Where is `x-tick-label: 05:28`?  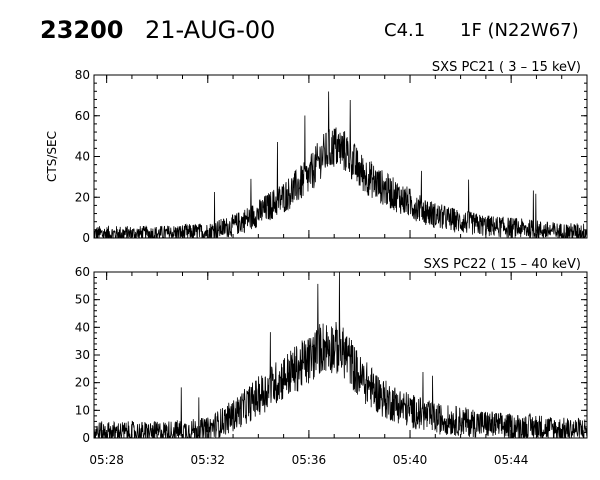
x-tick-label: 05:28 is located at coordinates (106, 460).